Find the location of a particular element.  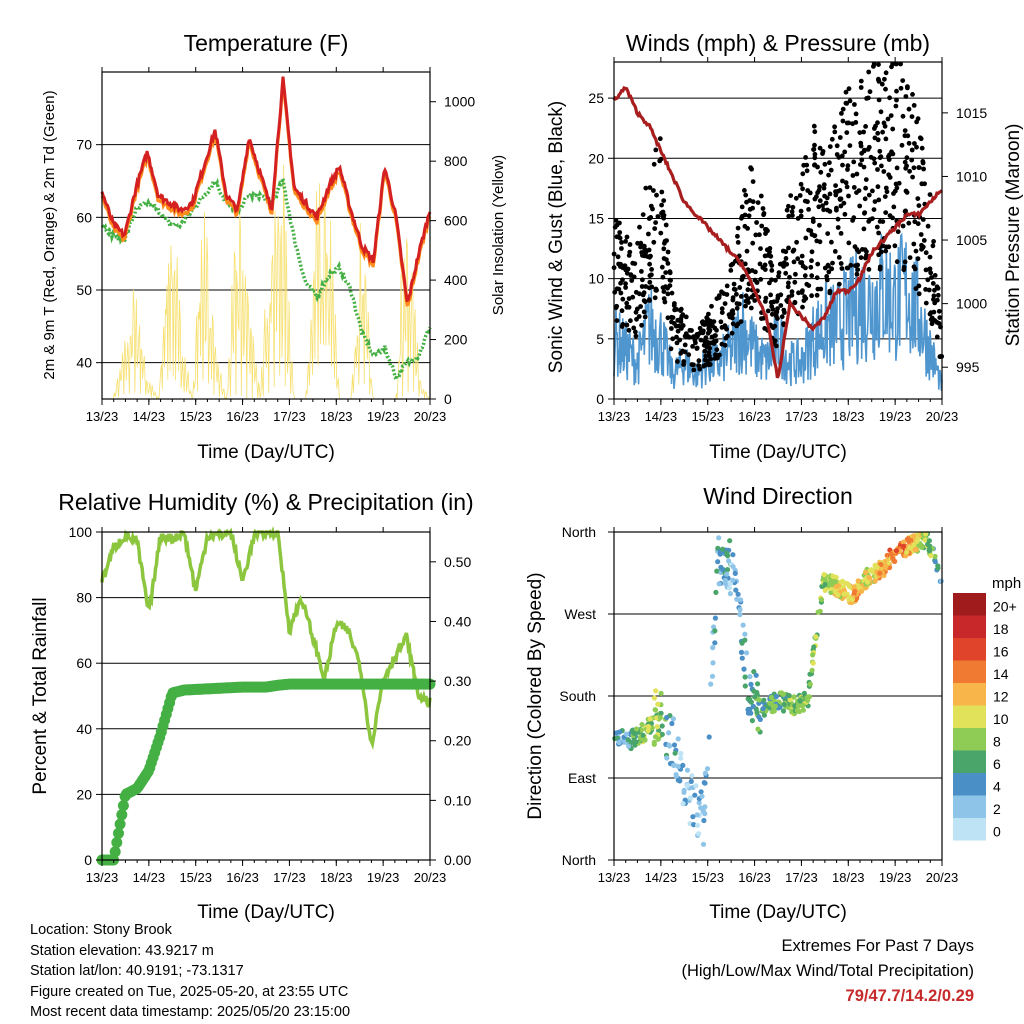

precip-point is located at coordinates (123, 806).